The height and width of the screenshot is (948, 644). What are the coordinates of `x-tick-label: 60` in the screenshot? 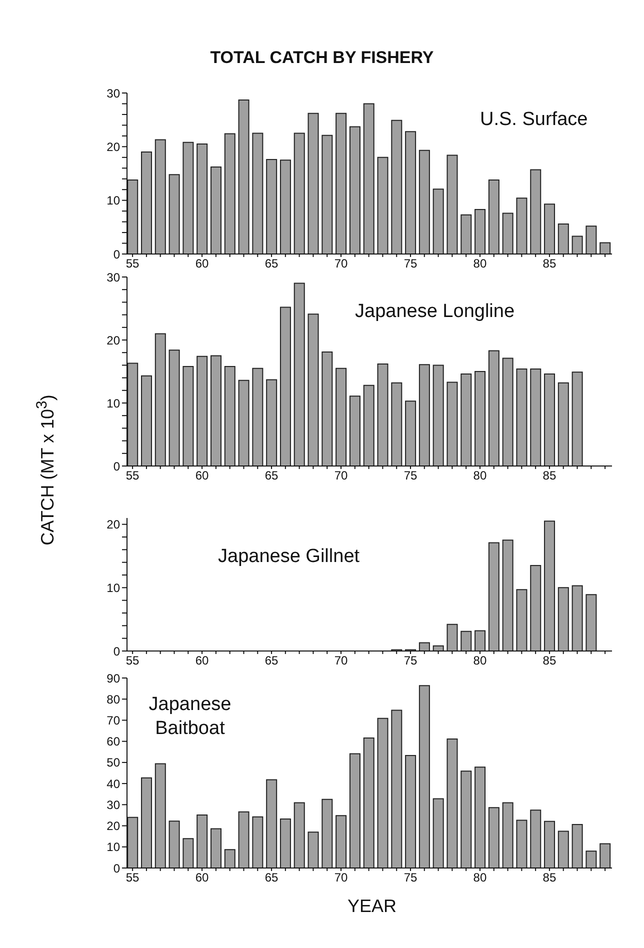 It's located at (202, 475).